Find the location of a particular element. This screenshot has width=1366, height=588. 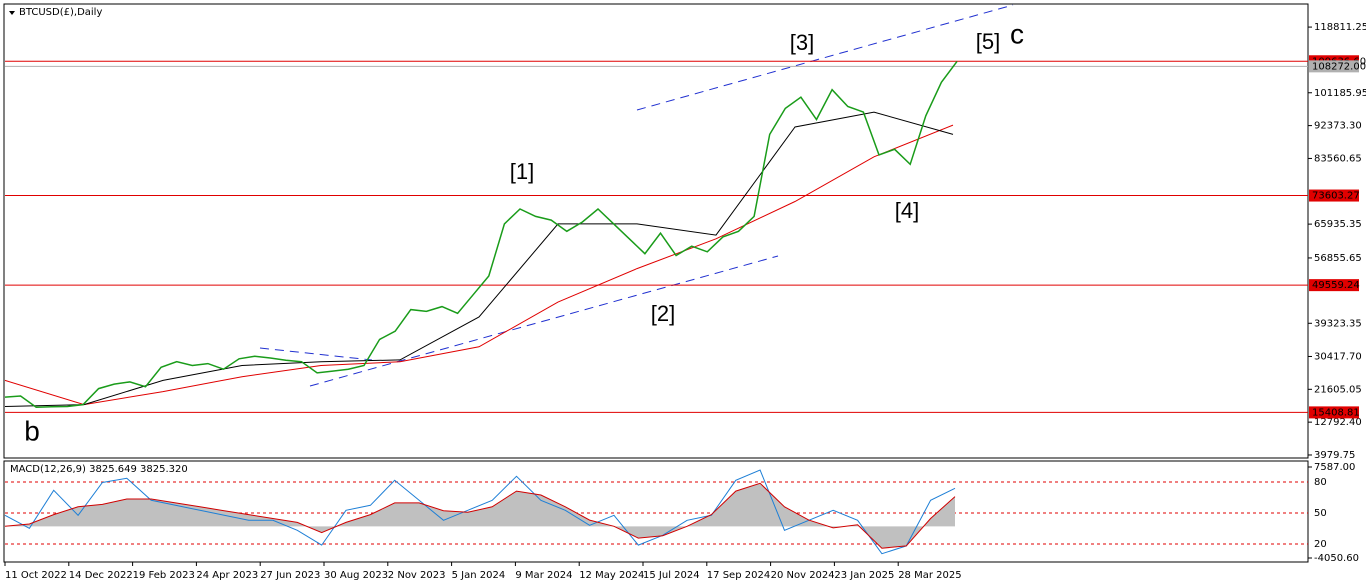

level-label: 73603.27 is located at coordinates (1336, 196).